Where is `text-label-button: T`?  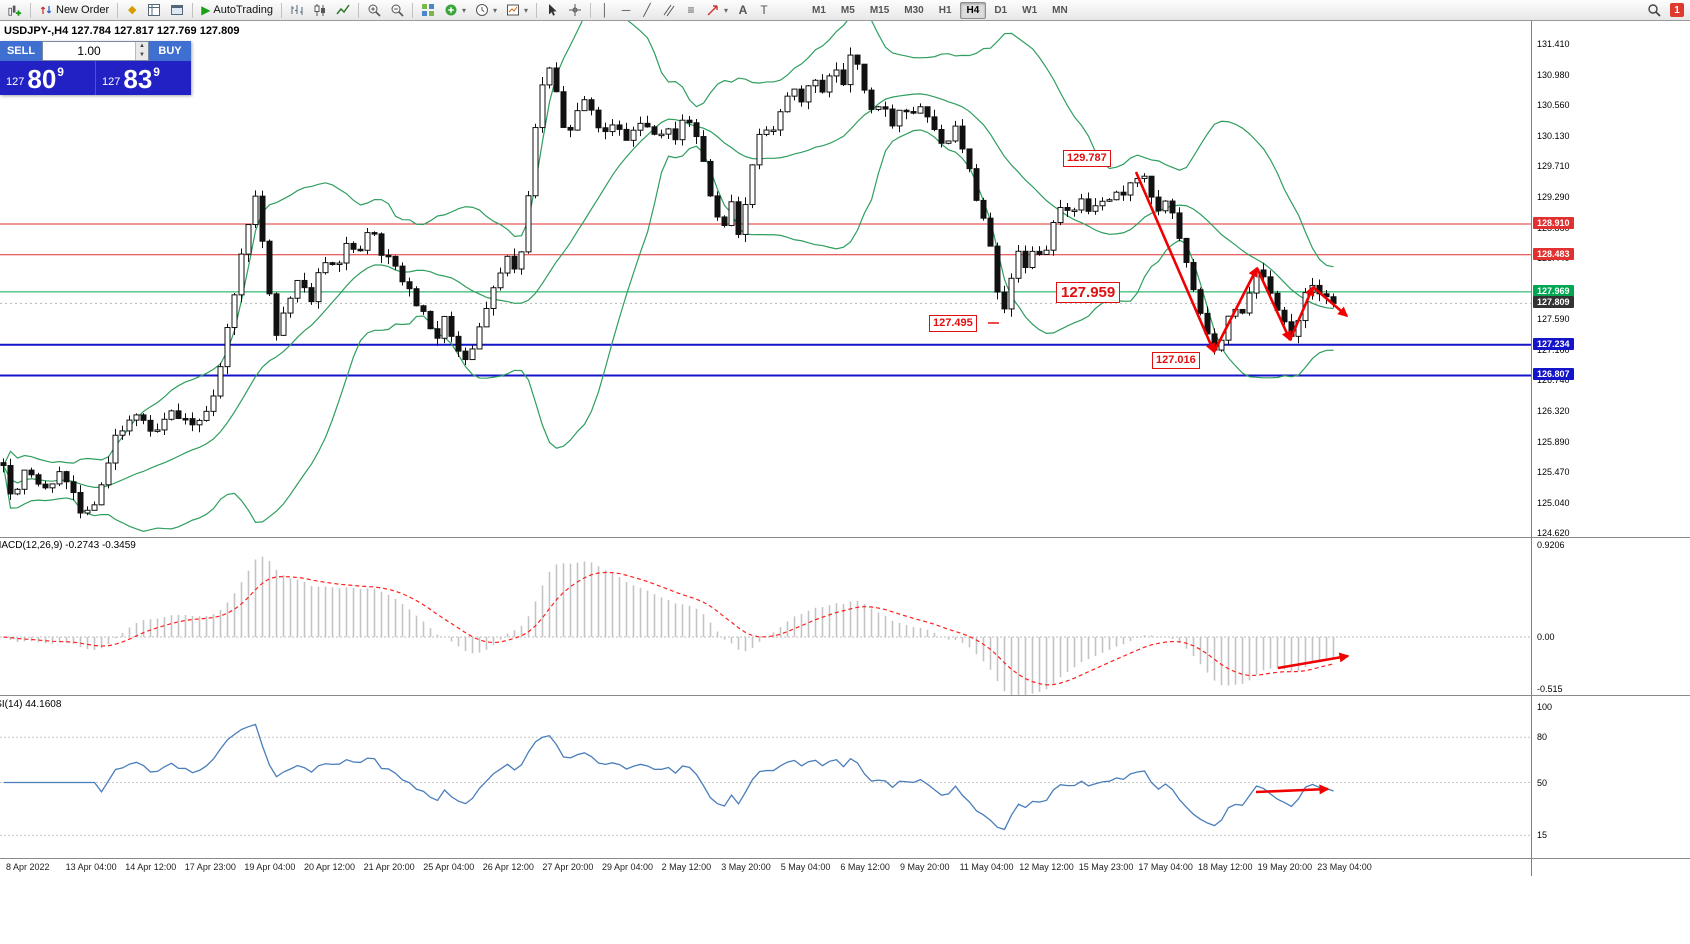 text-label-button: T is located at coordinates (764, 10).